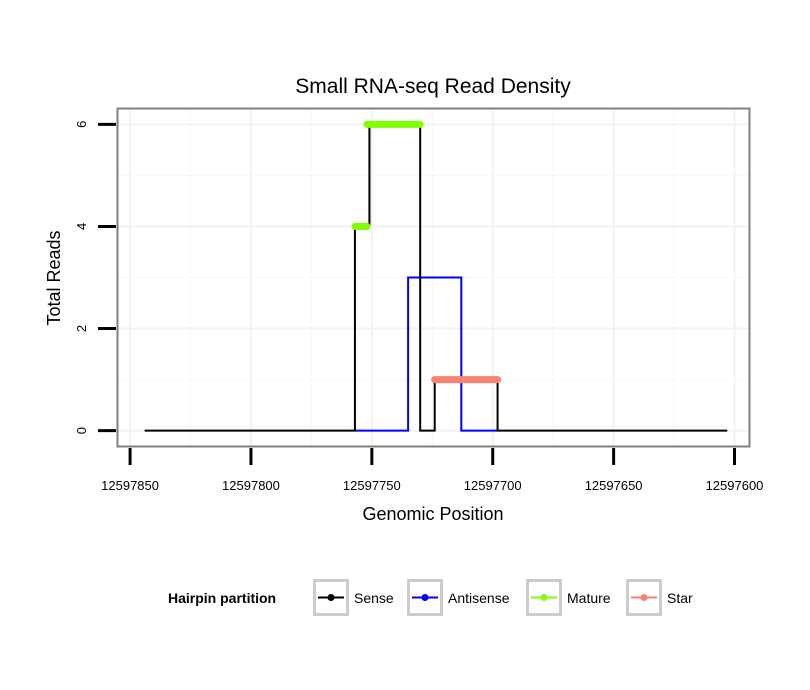 The height and width of the screenshot is (690, 810). What do you see at coordinates (614, 485) in the screenshot?
I see `x-tick-label: 12597650` at bounding box center [614, 485].